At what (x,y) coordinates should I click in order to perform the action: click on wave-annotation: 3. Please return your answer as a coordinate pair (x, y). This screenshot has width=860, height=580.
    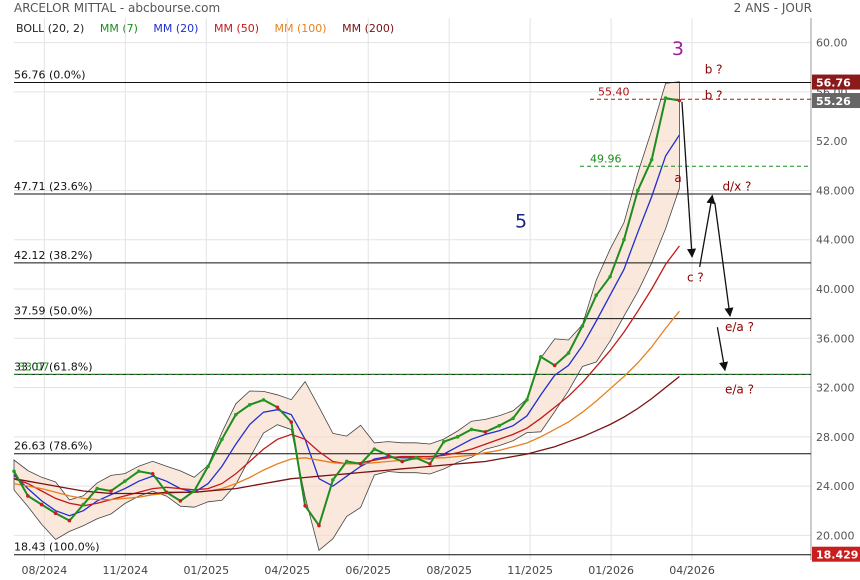
    Looking at the image, I should click on (678, 49).